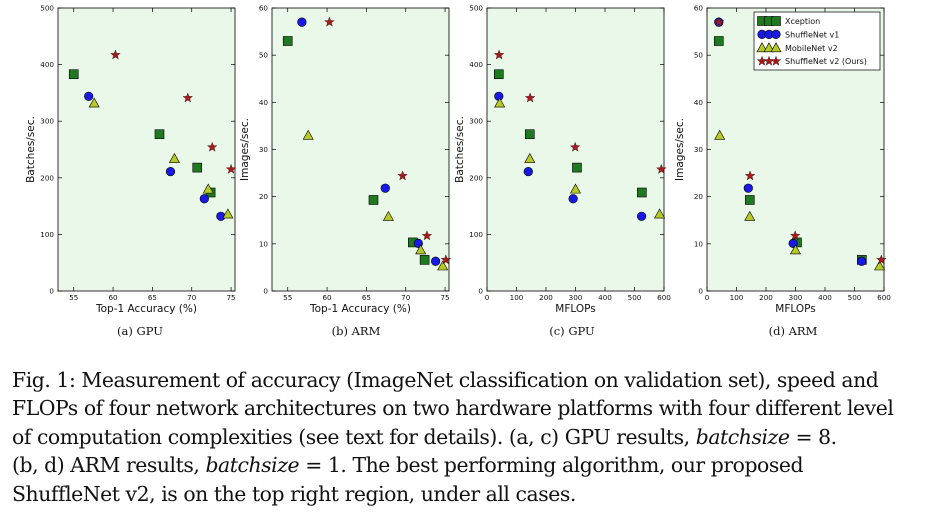 This screenshot has width=927, height=512. Describe the element at coordinates (813, 436) in the screenshot. I see `caption-text: = 8.` at that location.